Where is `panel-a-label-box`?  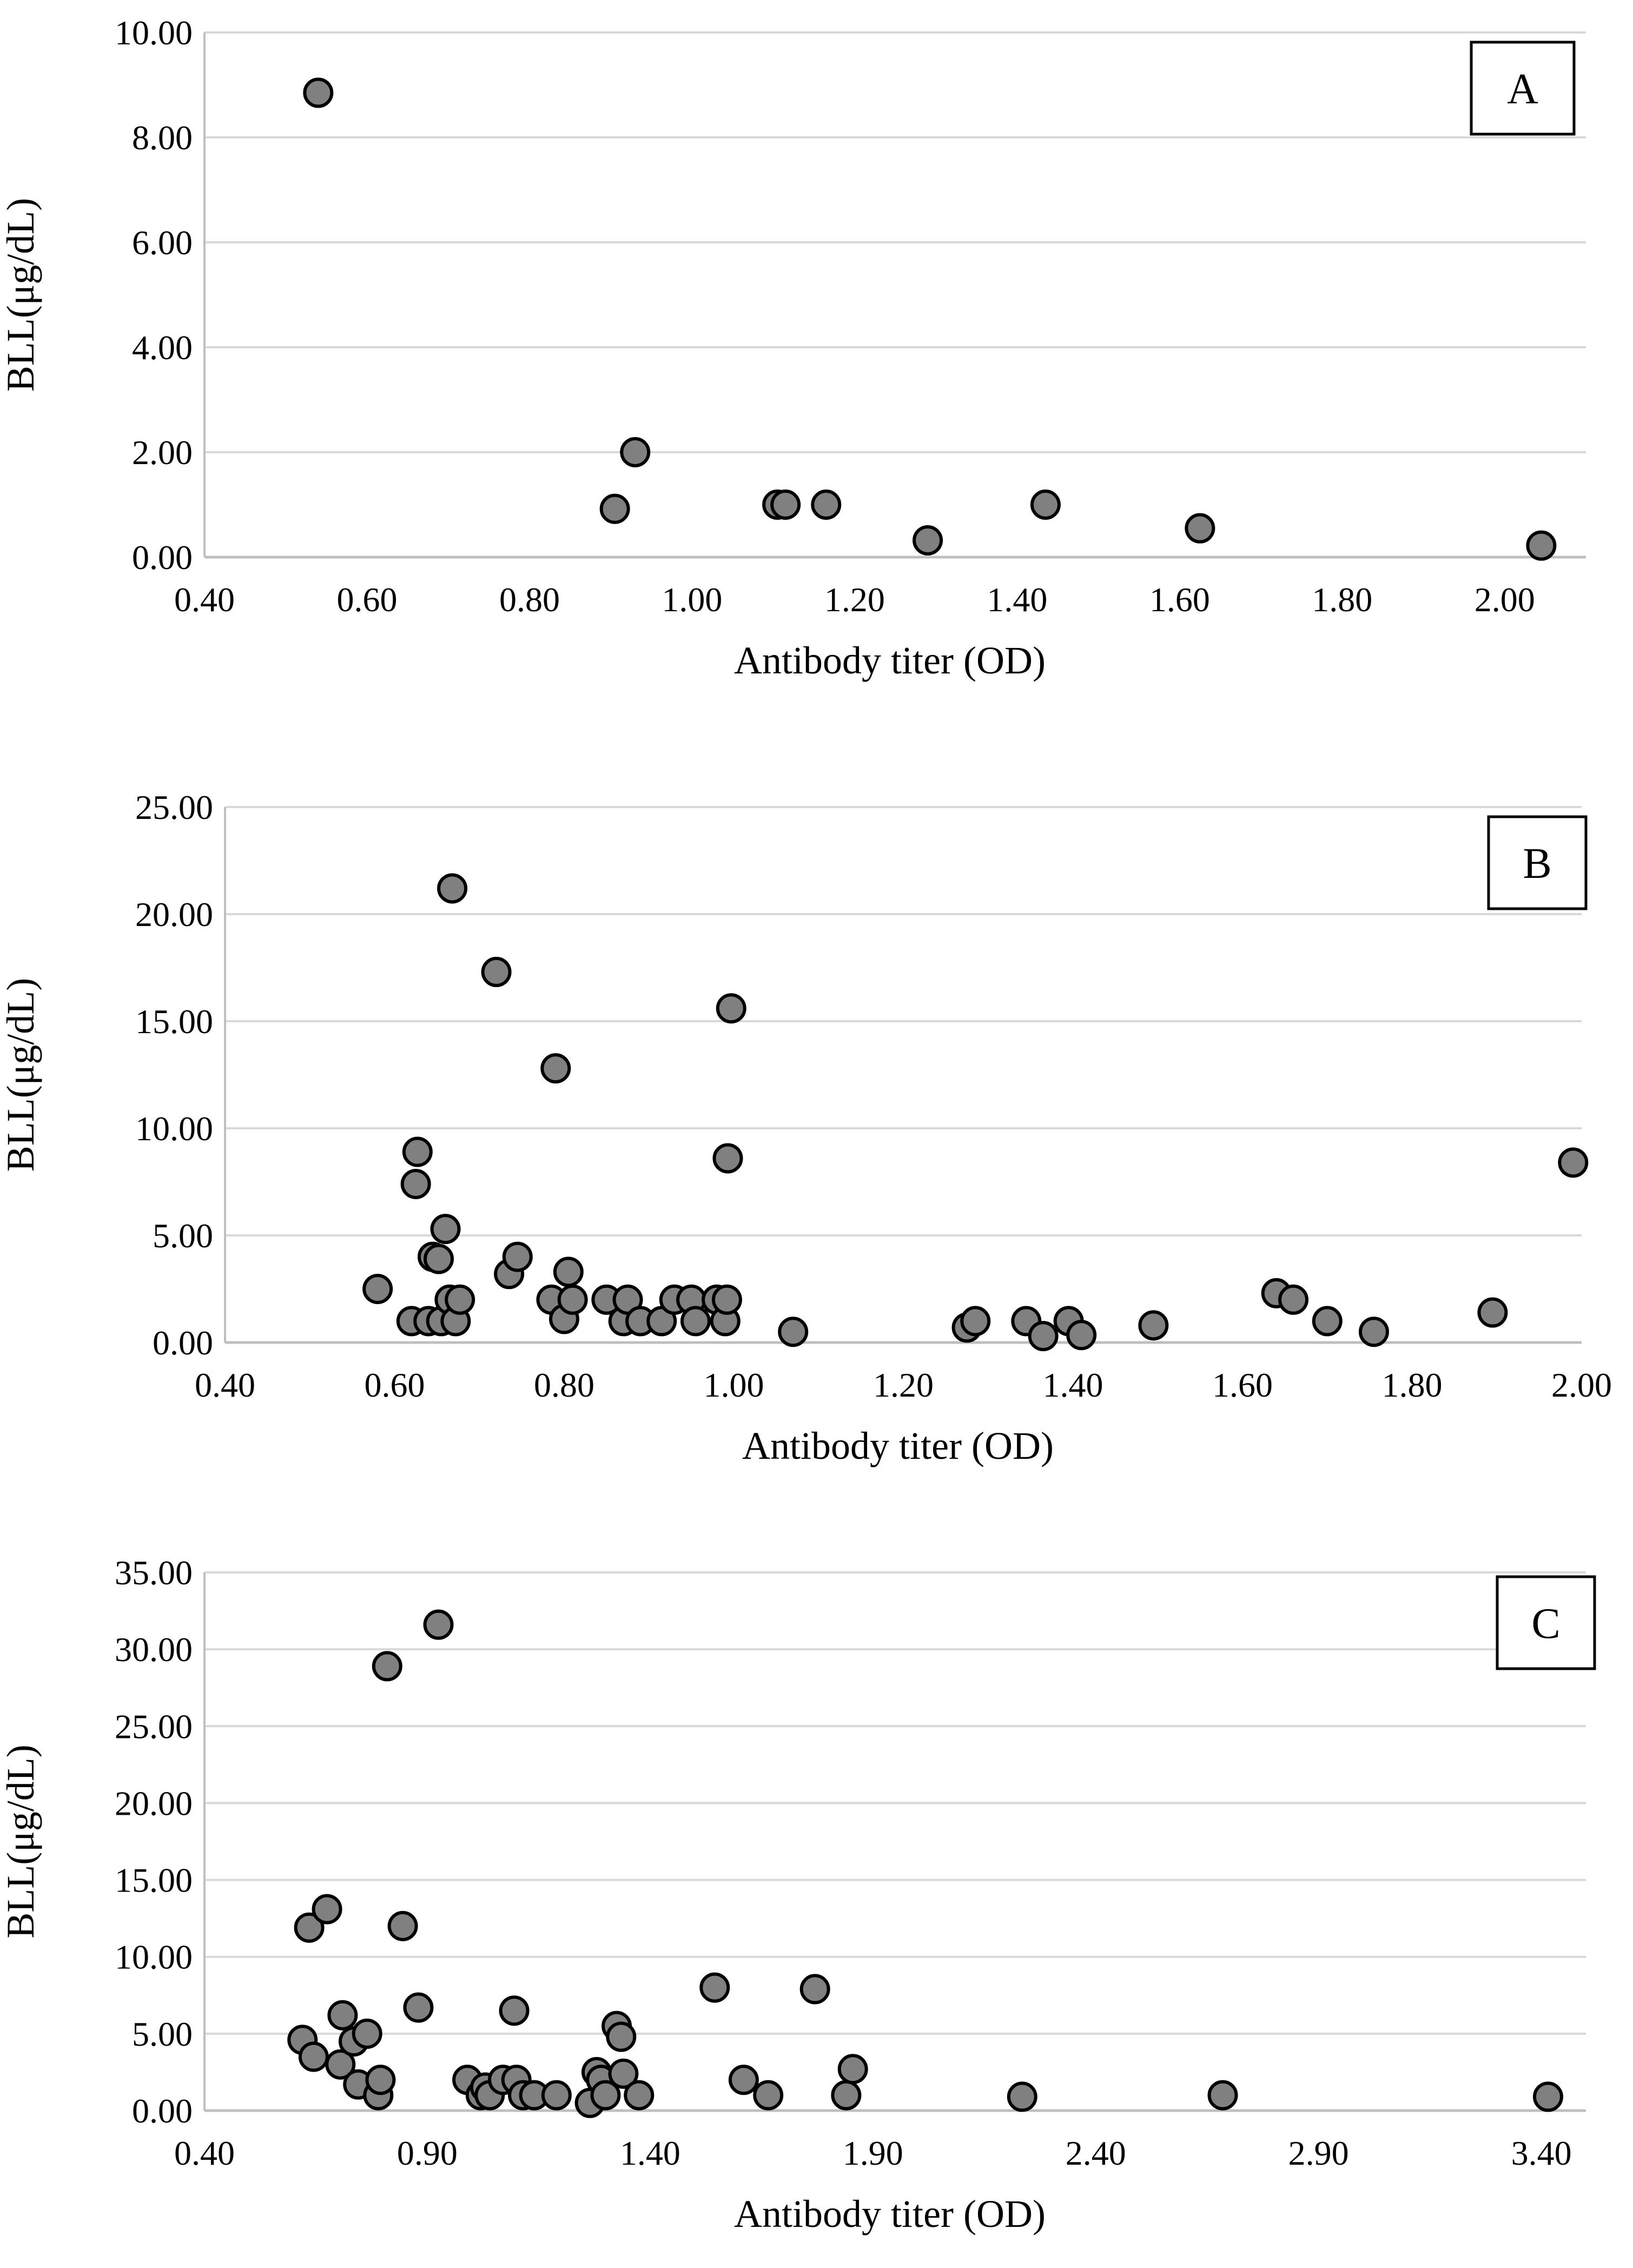
panel-a-label-box is located at coordinates (1523, 88).